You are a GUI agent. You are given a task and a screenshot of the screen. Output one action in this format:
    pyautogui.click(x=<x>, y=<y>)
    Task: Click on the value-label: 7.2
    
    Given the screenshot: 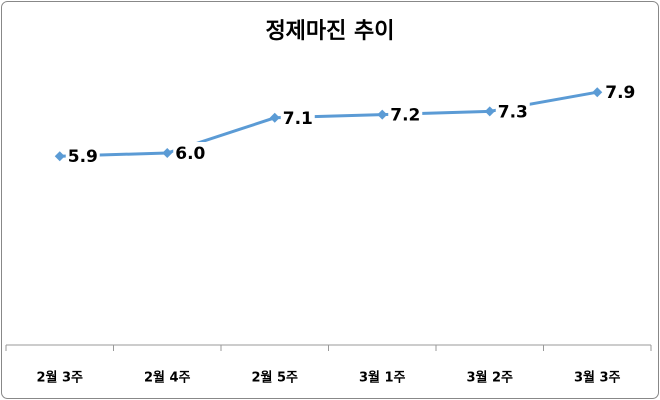 What is the action you would take?
    pyautogui.click(x=405, y=116)
    